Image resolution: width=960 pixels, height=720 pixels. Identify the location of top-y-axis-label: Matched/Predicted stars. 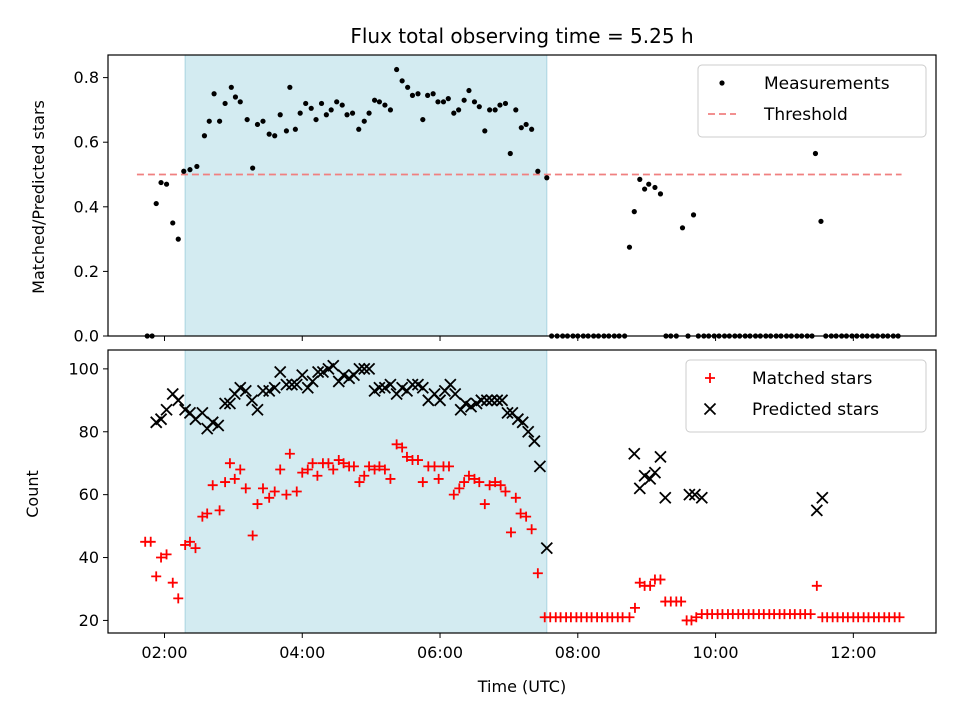
(38, 197).